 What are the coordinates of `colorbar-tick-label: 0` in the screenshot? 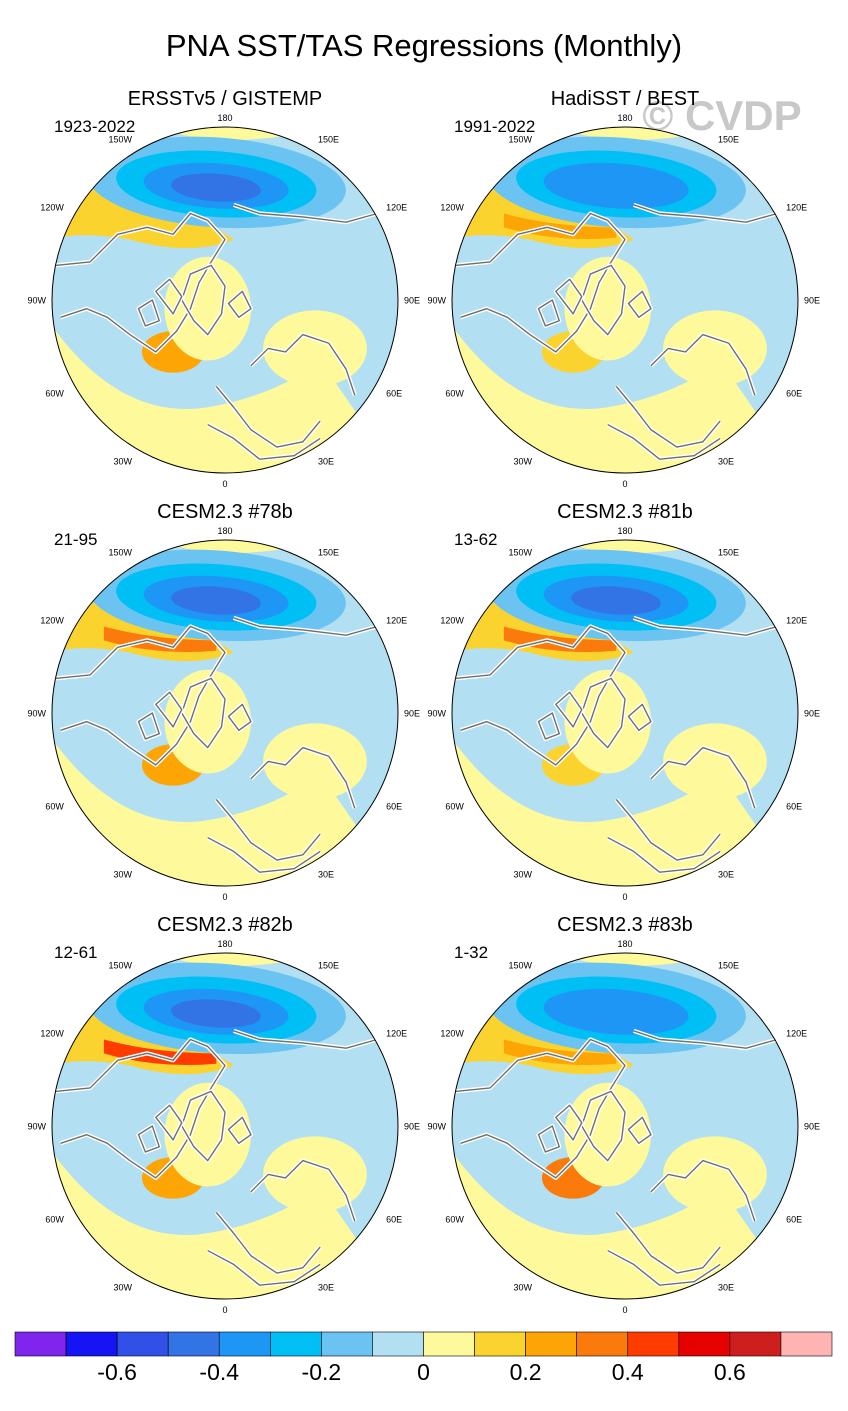 It's located at (423, 1372).